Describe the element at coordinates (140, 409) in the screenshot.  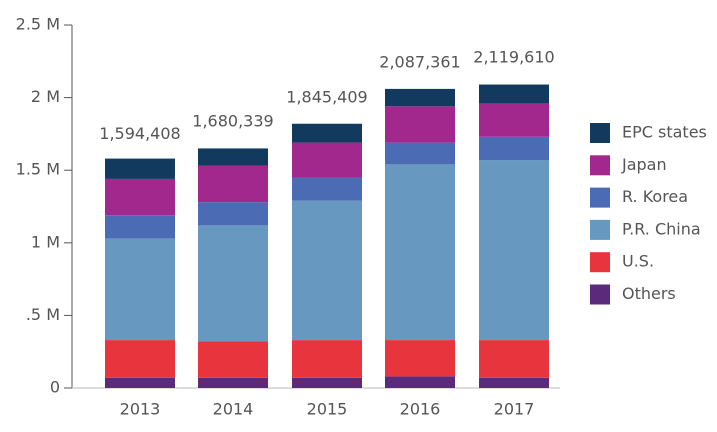
I see `x-tick-label: 2013` at that location.